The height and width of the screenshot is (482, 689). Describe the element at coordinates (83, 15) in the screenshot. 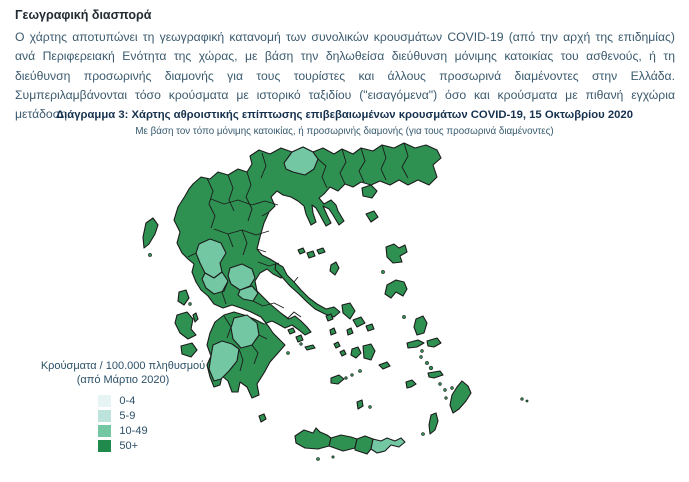

I see `section-heading: Γεωγραφική διασπορά` at that location.